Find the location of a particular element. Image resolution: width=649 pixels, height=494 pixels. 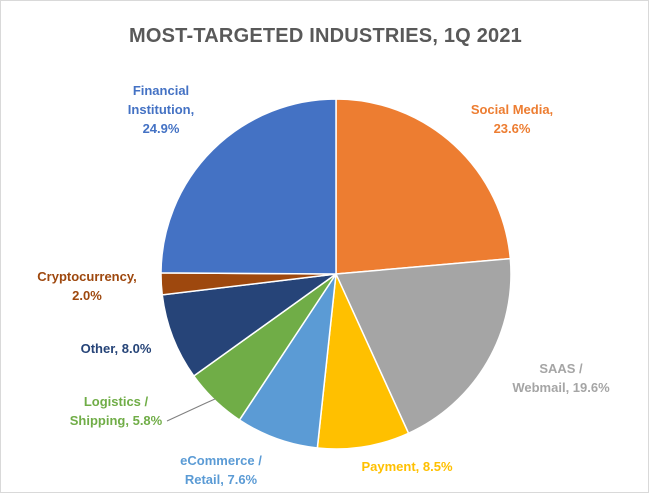

data-label-line: 23.6% is located at coordinates (512, 128).